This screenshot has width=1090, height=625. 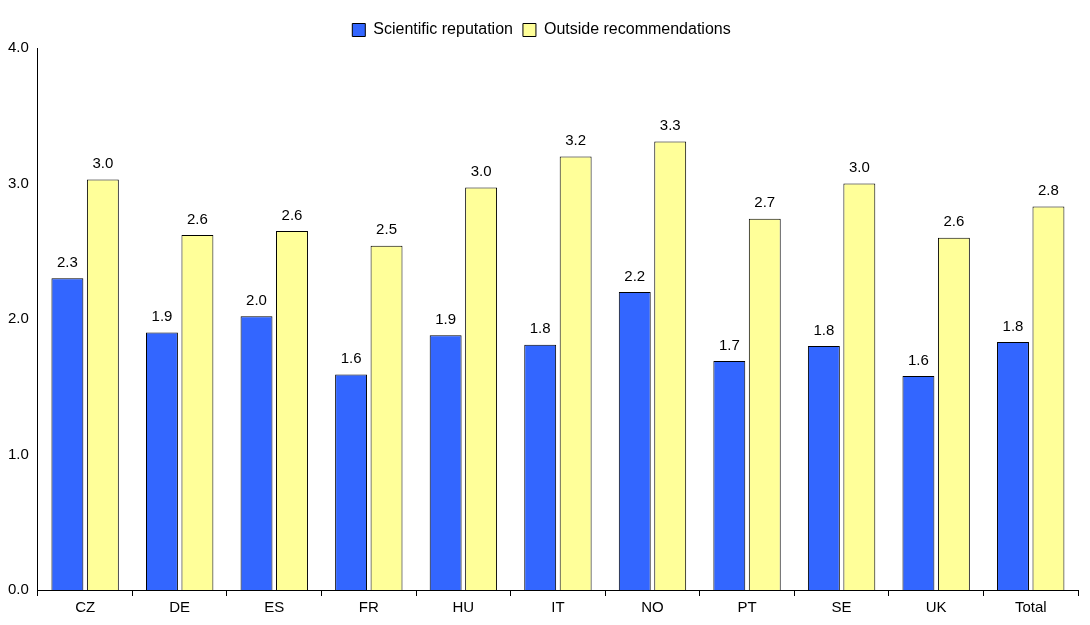 What do you see at coordinates (18, 318) in the screenshot?
I see `y-tick-label: 2.0` at bounding box center [18, 318].